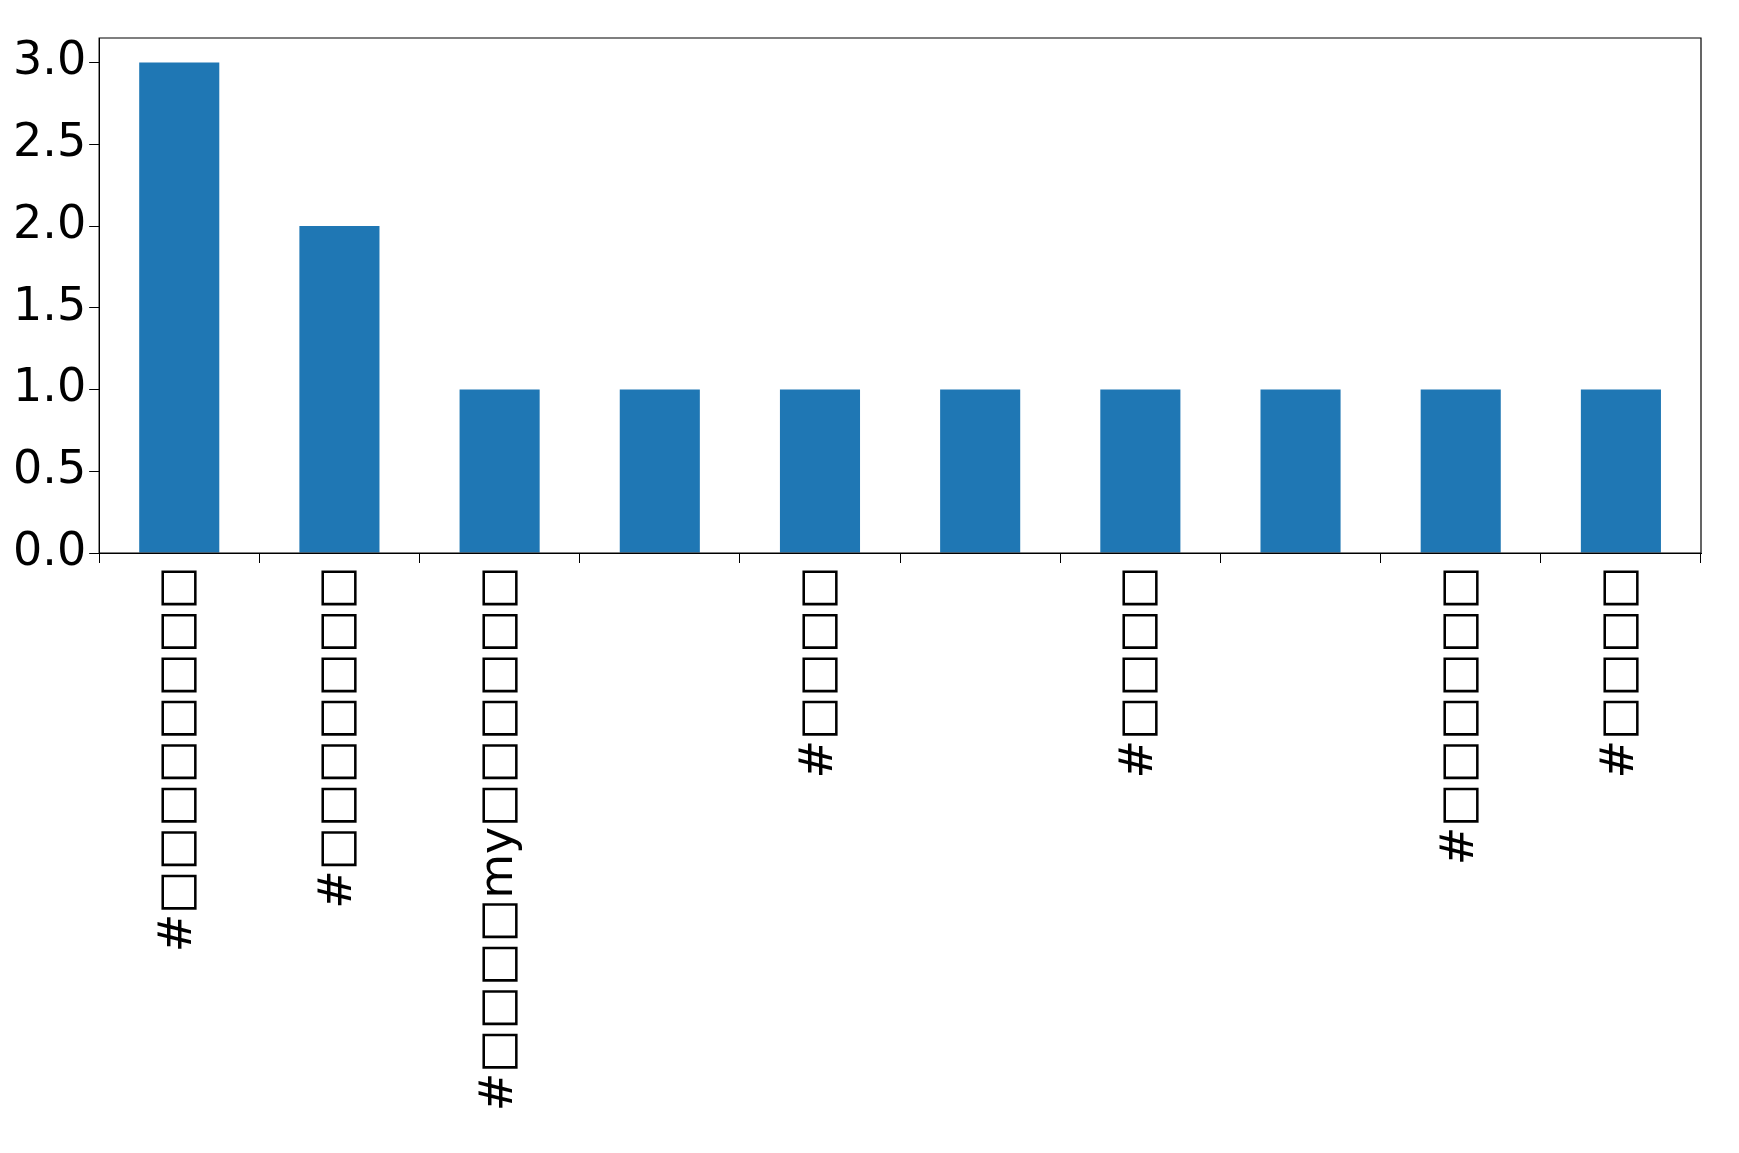 The width and height of the screenshot is (1739, 1153). I want to click on y-tick-label: 0.5, so click(50, 467).